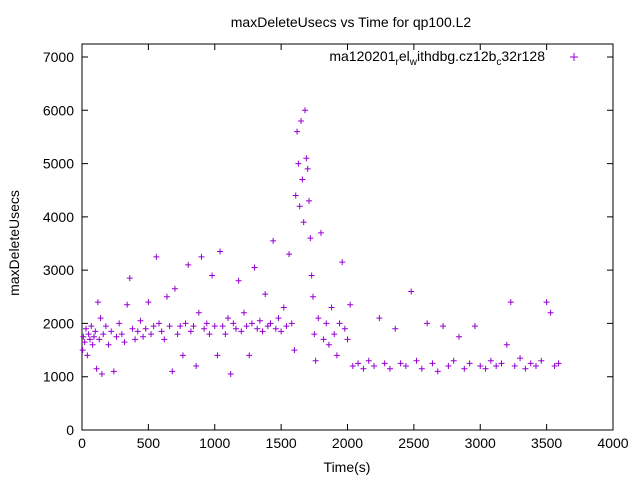 This screenshot has height=485, width=640. I want to click on legend: ma120201relwithdbg.cz12bc32r128, so click(453, 58).